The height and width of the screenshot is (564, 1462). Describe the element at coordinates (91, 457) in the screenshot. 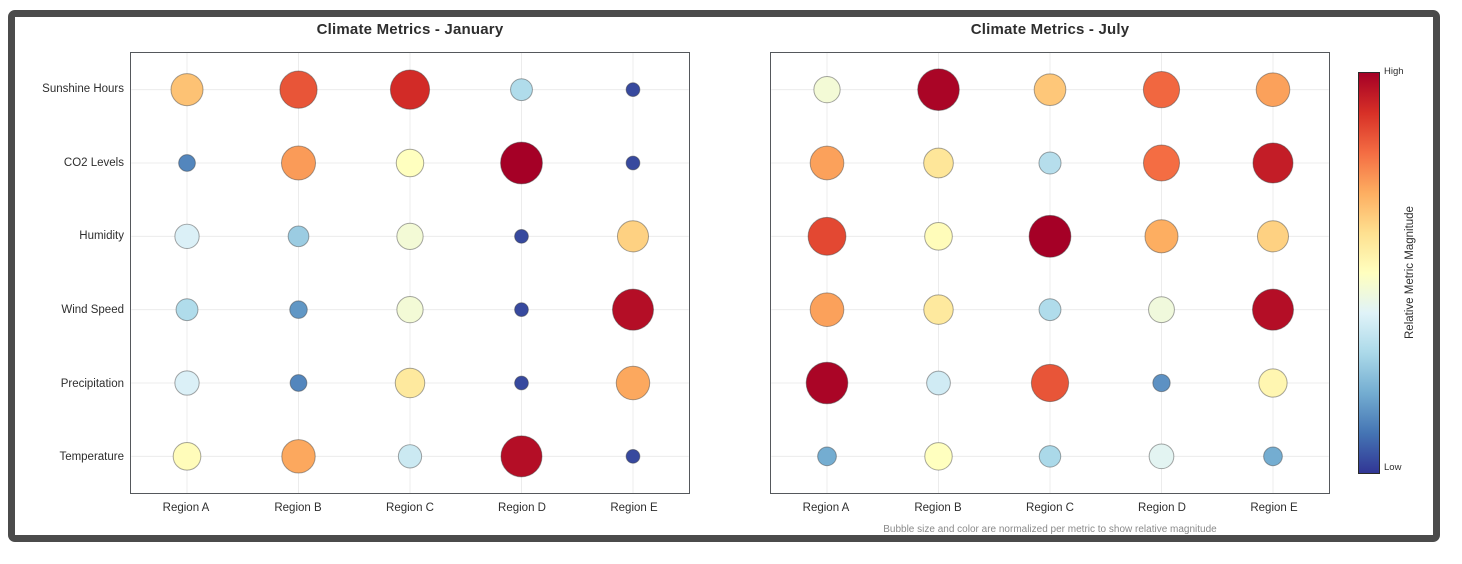

I see `y-tick-label-temperature: Temperature` at that location.